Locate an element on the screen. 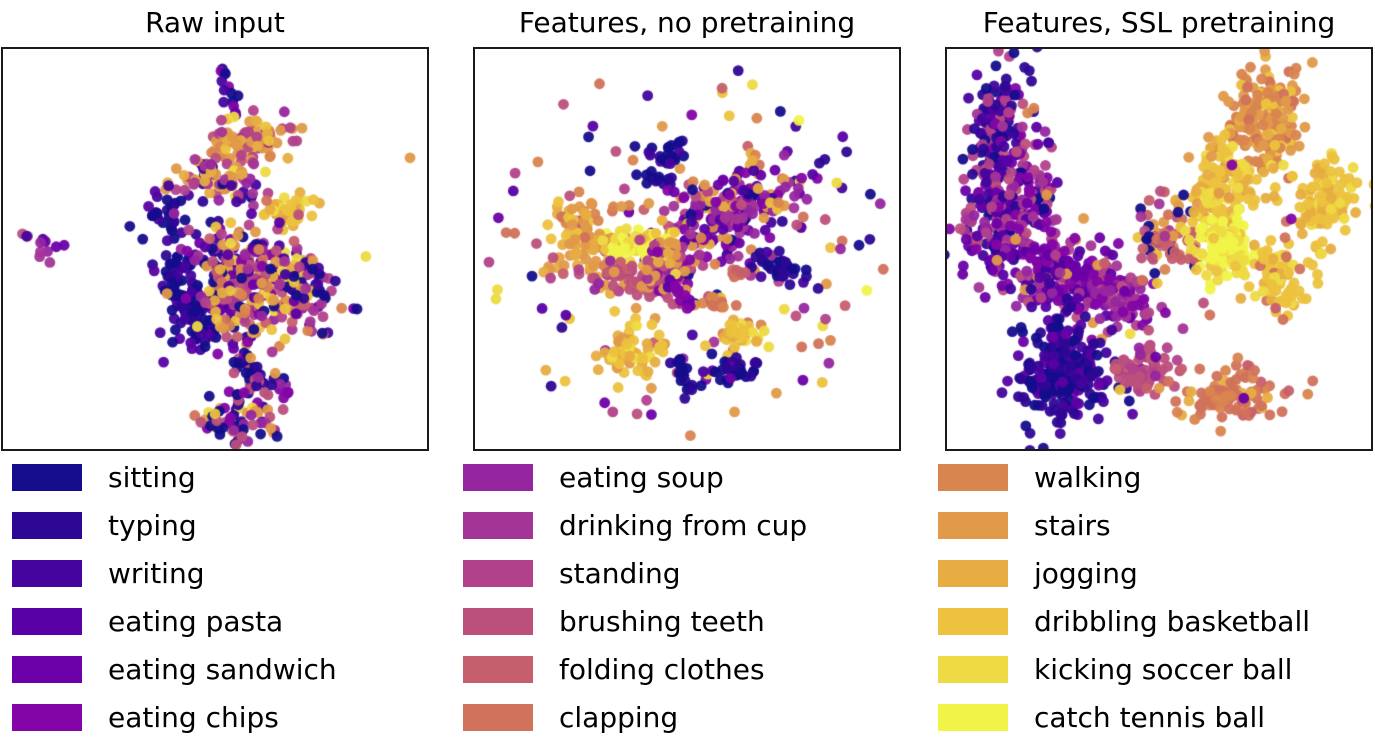 The width and height of the screenshot is (1375, 756). legend-item: eating pasta is located at coordinates (174, 621).